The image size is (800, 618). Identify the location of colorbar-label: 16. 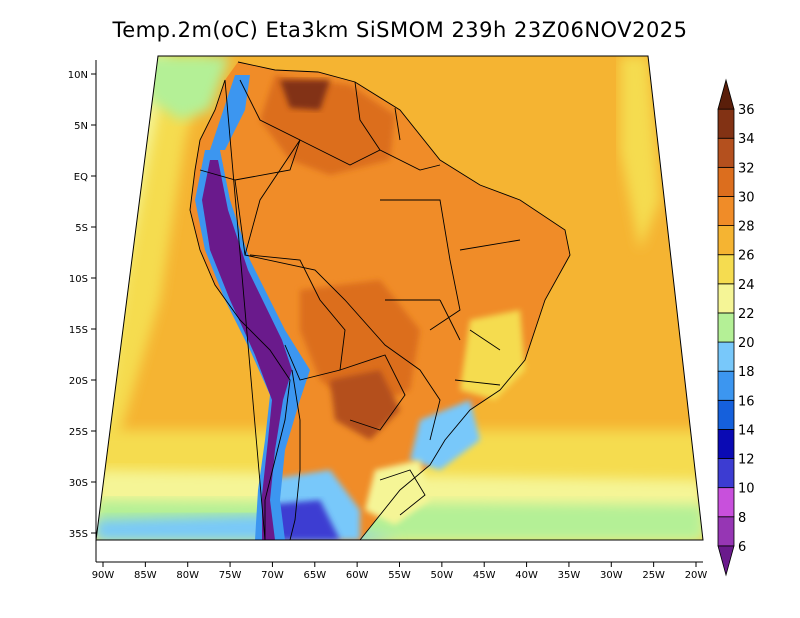
(746, 401).